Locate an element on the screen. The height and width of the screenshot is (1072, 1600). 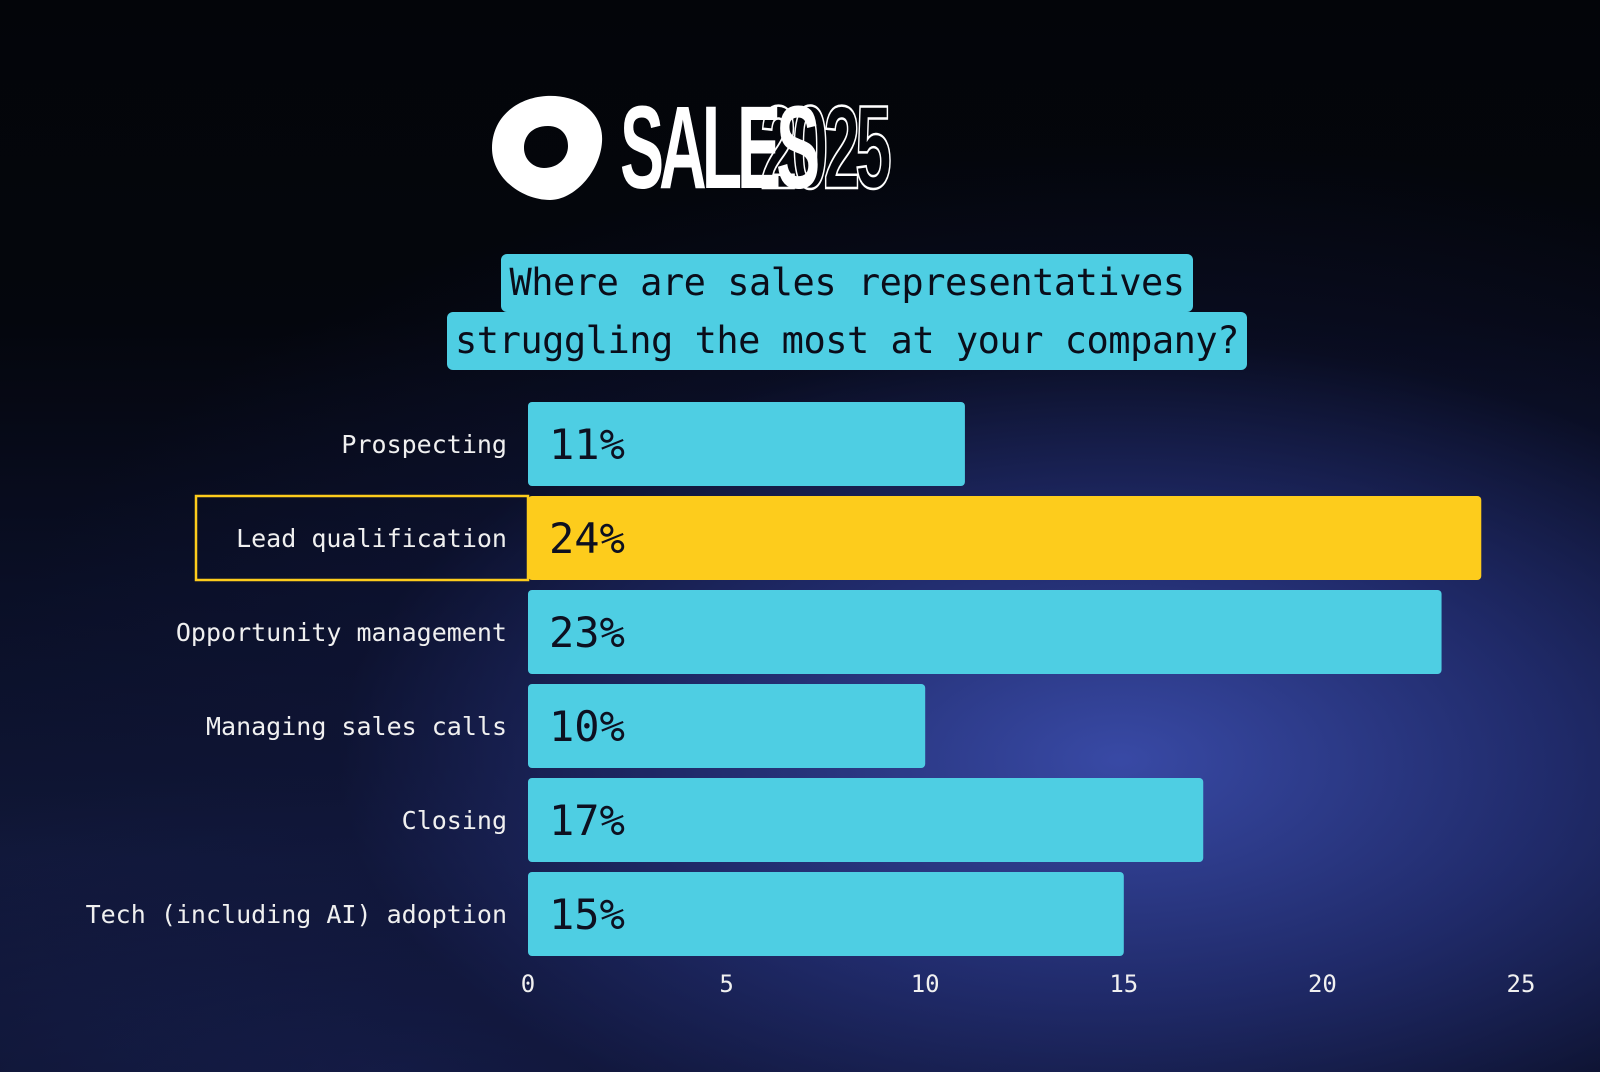
bar-group-closing: Closing 17% is located at coordinates (803, 820).